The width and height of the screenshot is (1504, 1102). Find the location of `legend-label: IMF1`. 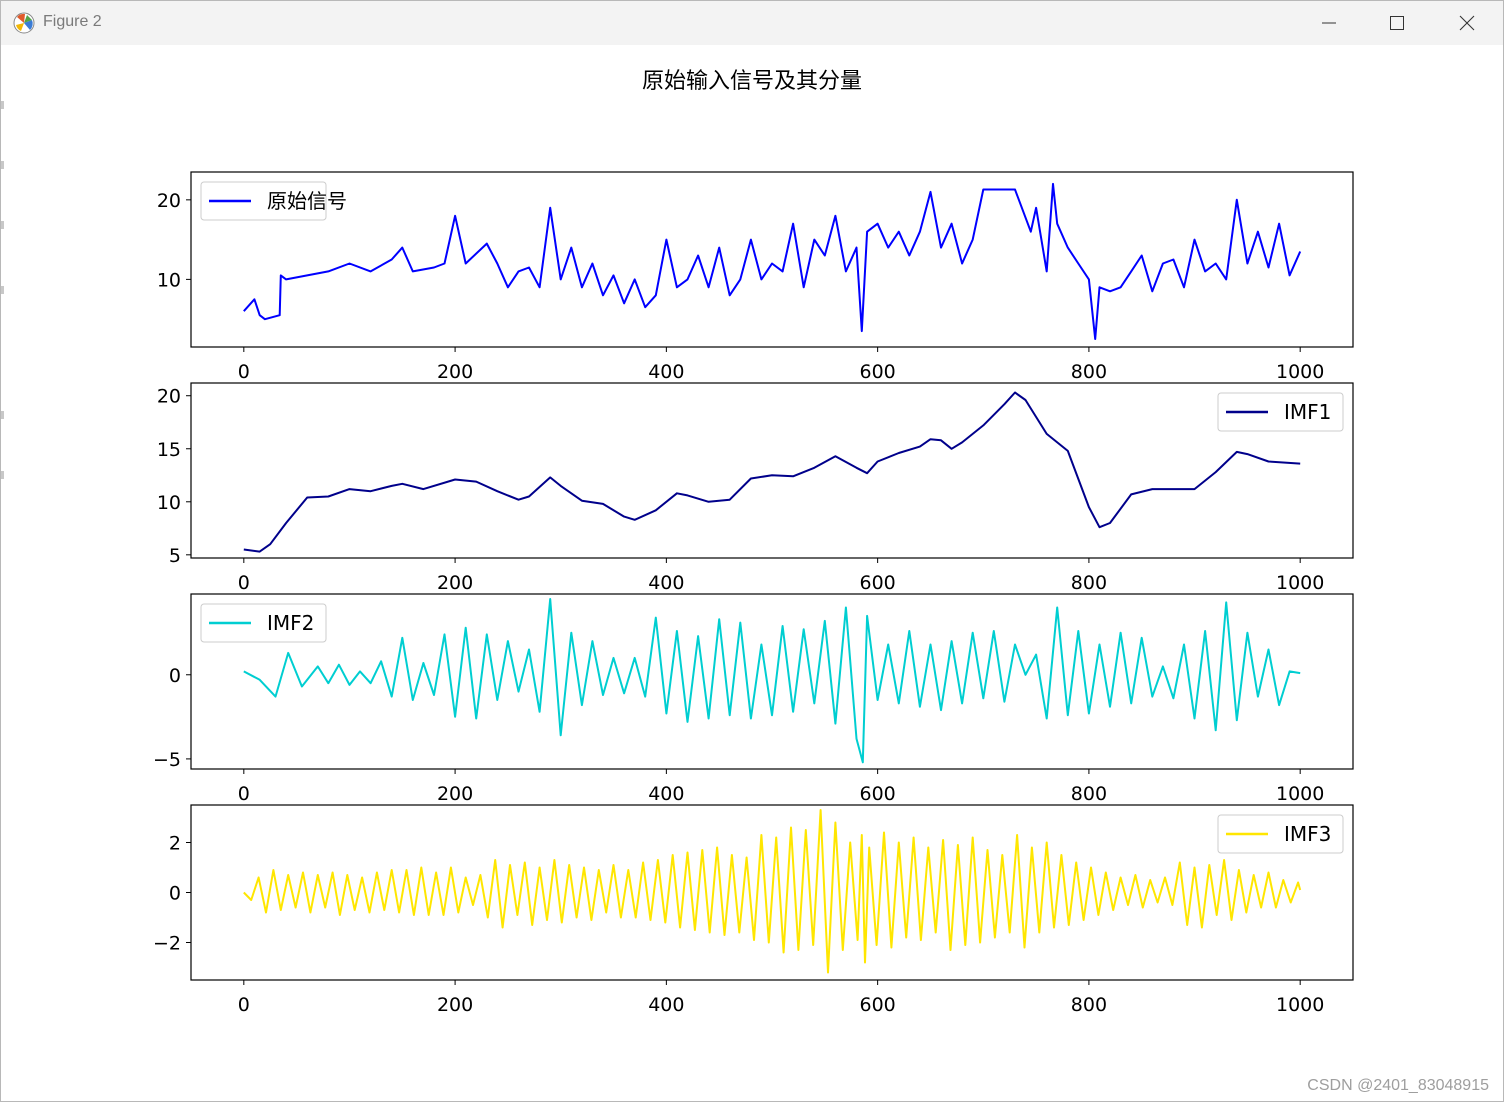

legend-label: IMF1 is located at coordinates (1307, 412).